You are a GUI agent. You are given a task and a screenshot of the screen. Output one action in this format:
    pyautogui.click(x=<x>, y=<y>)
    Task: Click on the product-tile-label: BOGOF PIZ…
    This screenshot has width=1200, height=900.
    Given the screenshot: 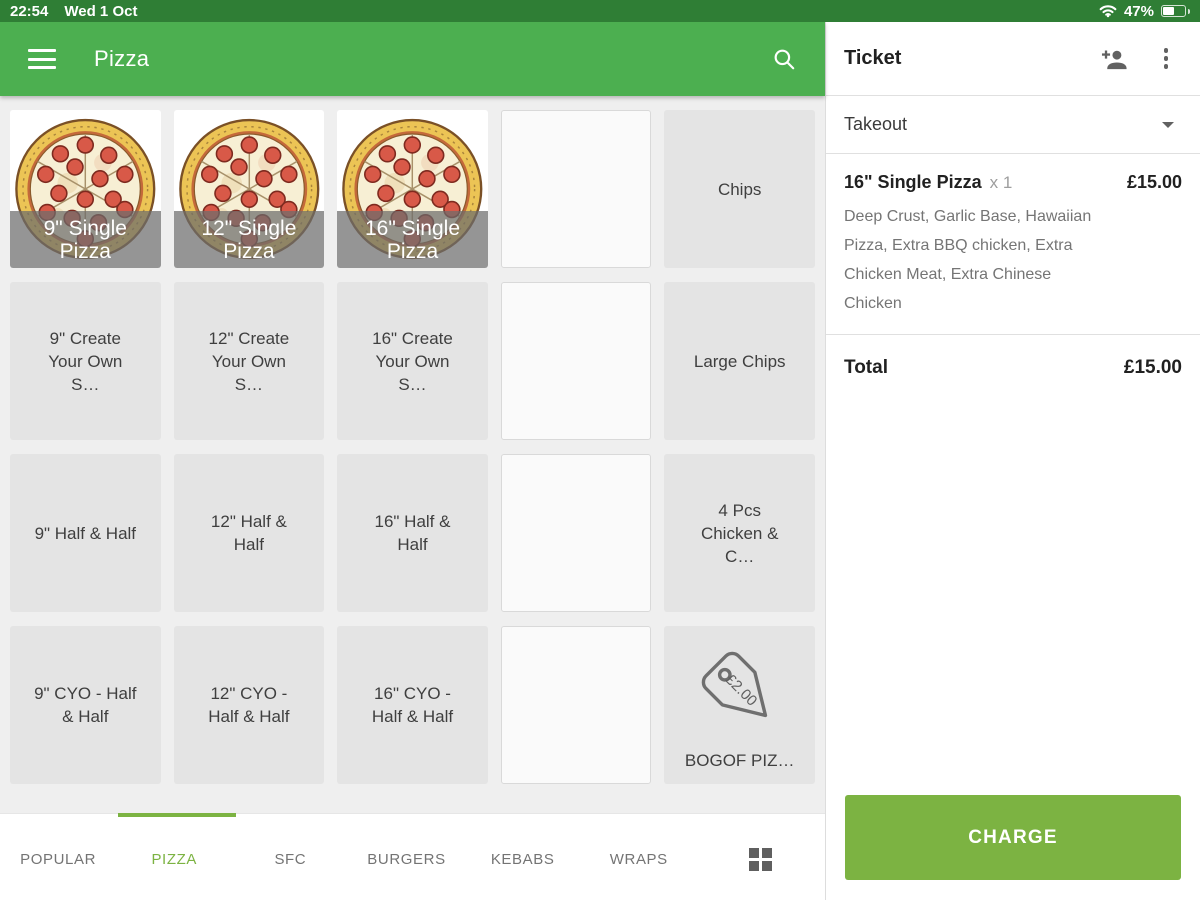 What is the action you would take?
    pyautogui.click(x=739, y=760)
    